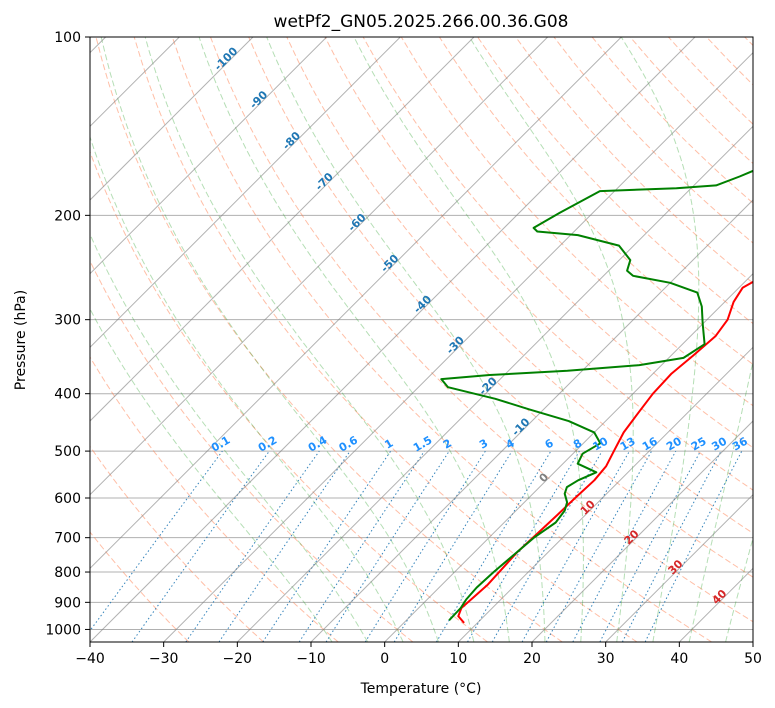 The width and height of the screenshot is (775, 708). Describe the element at coordinates (311, 659) in the screenshot. I see `x-tick-label: −10` at that location.